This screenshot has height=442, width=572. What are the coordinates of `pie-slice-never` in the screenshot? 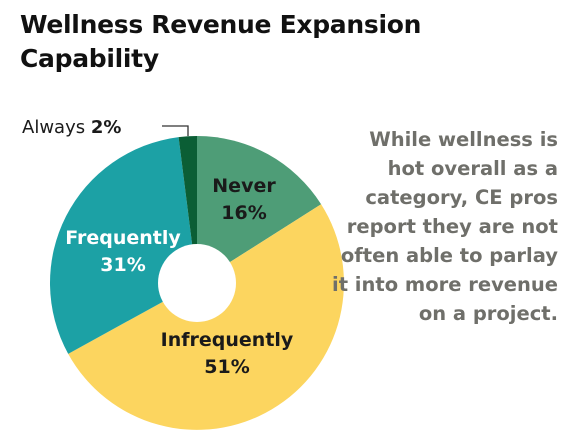 It's located at (259, 209).